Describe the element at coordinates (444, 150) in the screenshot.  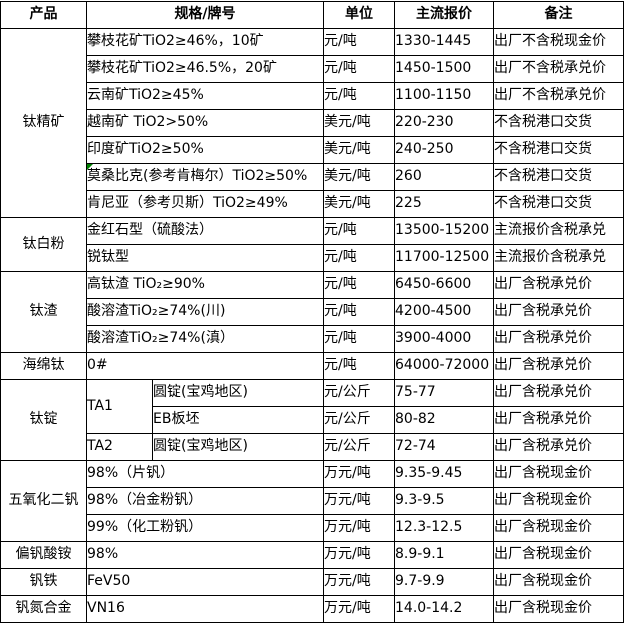
I see `cell-price: 240-250` at that location.